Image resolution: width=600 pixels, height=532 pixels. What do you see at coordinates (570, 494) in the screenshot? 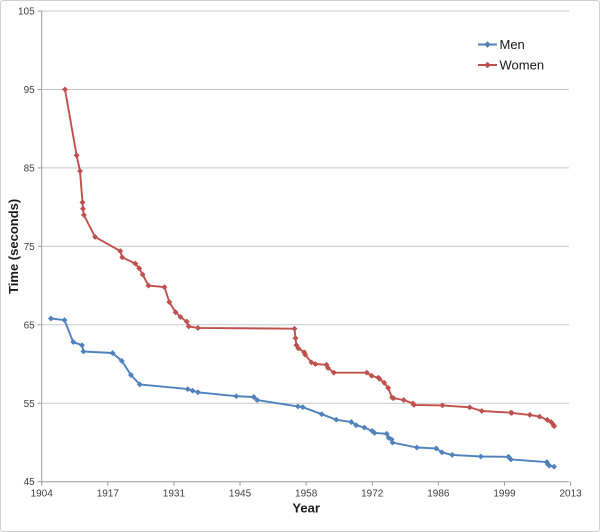
I see `x-tick-label: 2013` at bounding box center [570, 494].